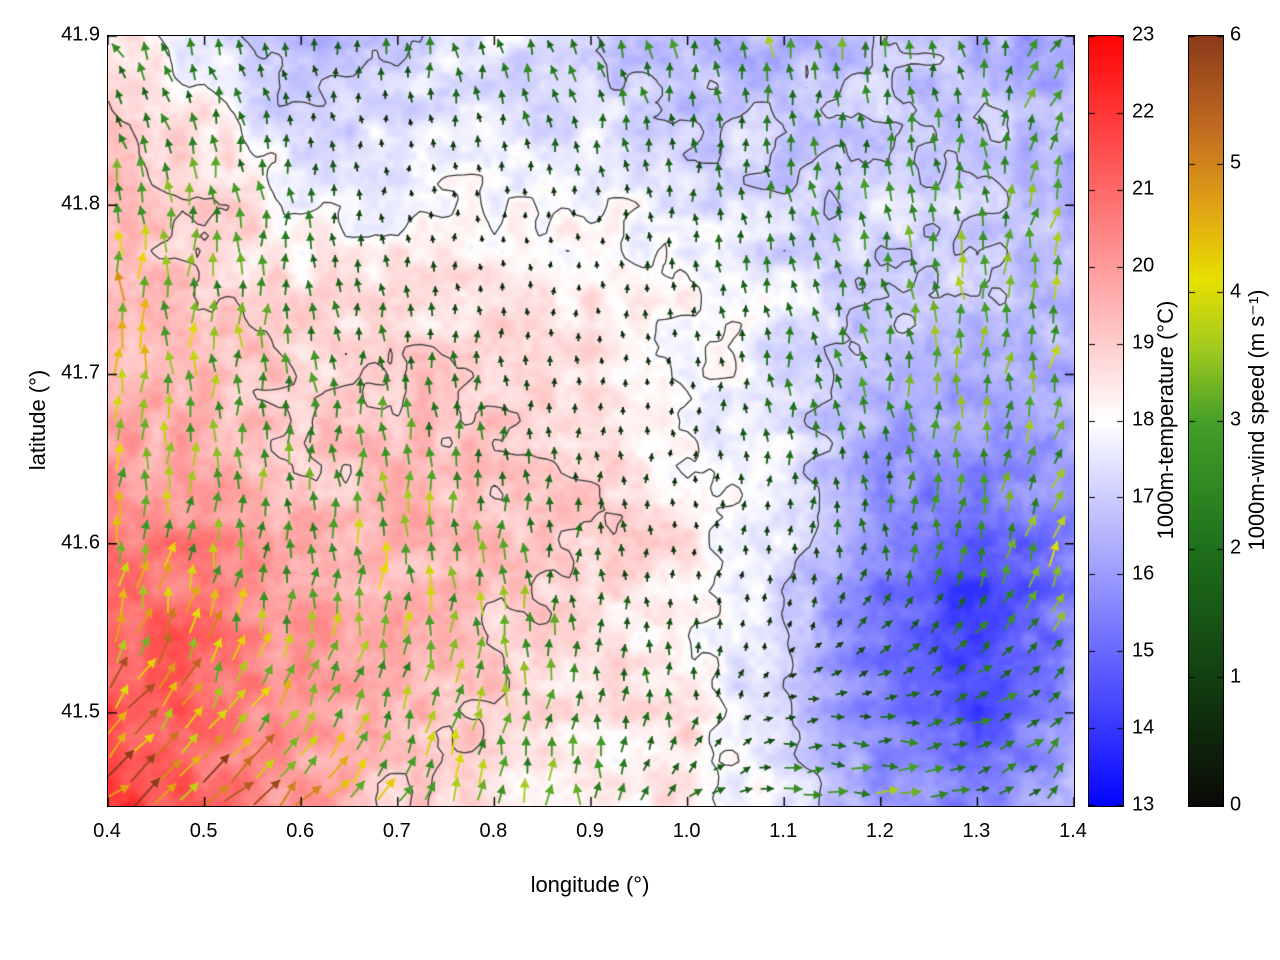 The image size is (1280, 960). I want to click on y-tick-label: 41.5, so click(80, 711).